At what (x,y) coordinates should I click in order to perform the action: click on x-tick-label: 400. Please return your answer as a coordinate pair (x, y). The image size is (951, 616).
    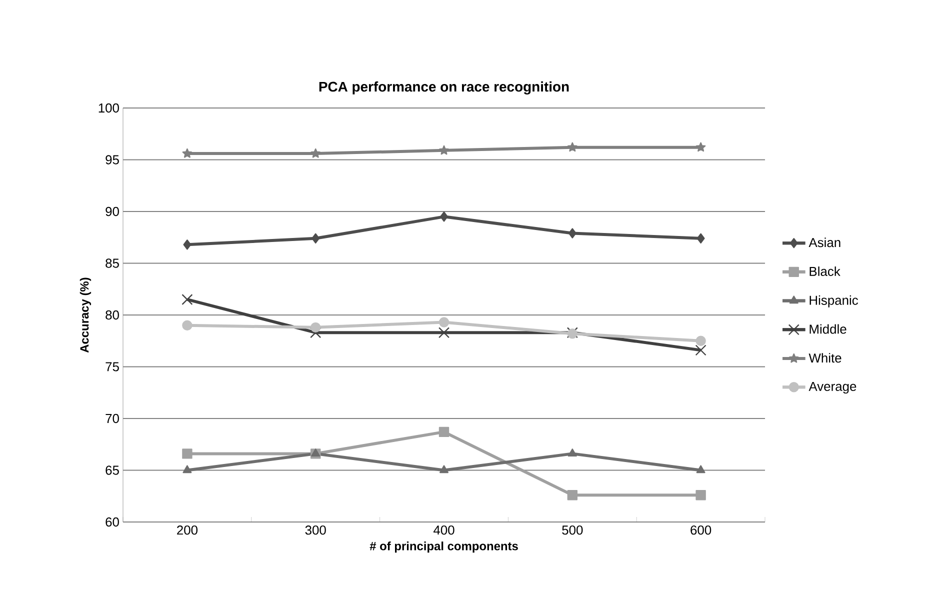
    Looking at the image, I should click on (443, 530).